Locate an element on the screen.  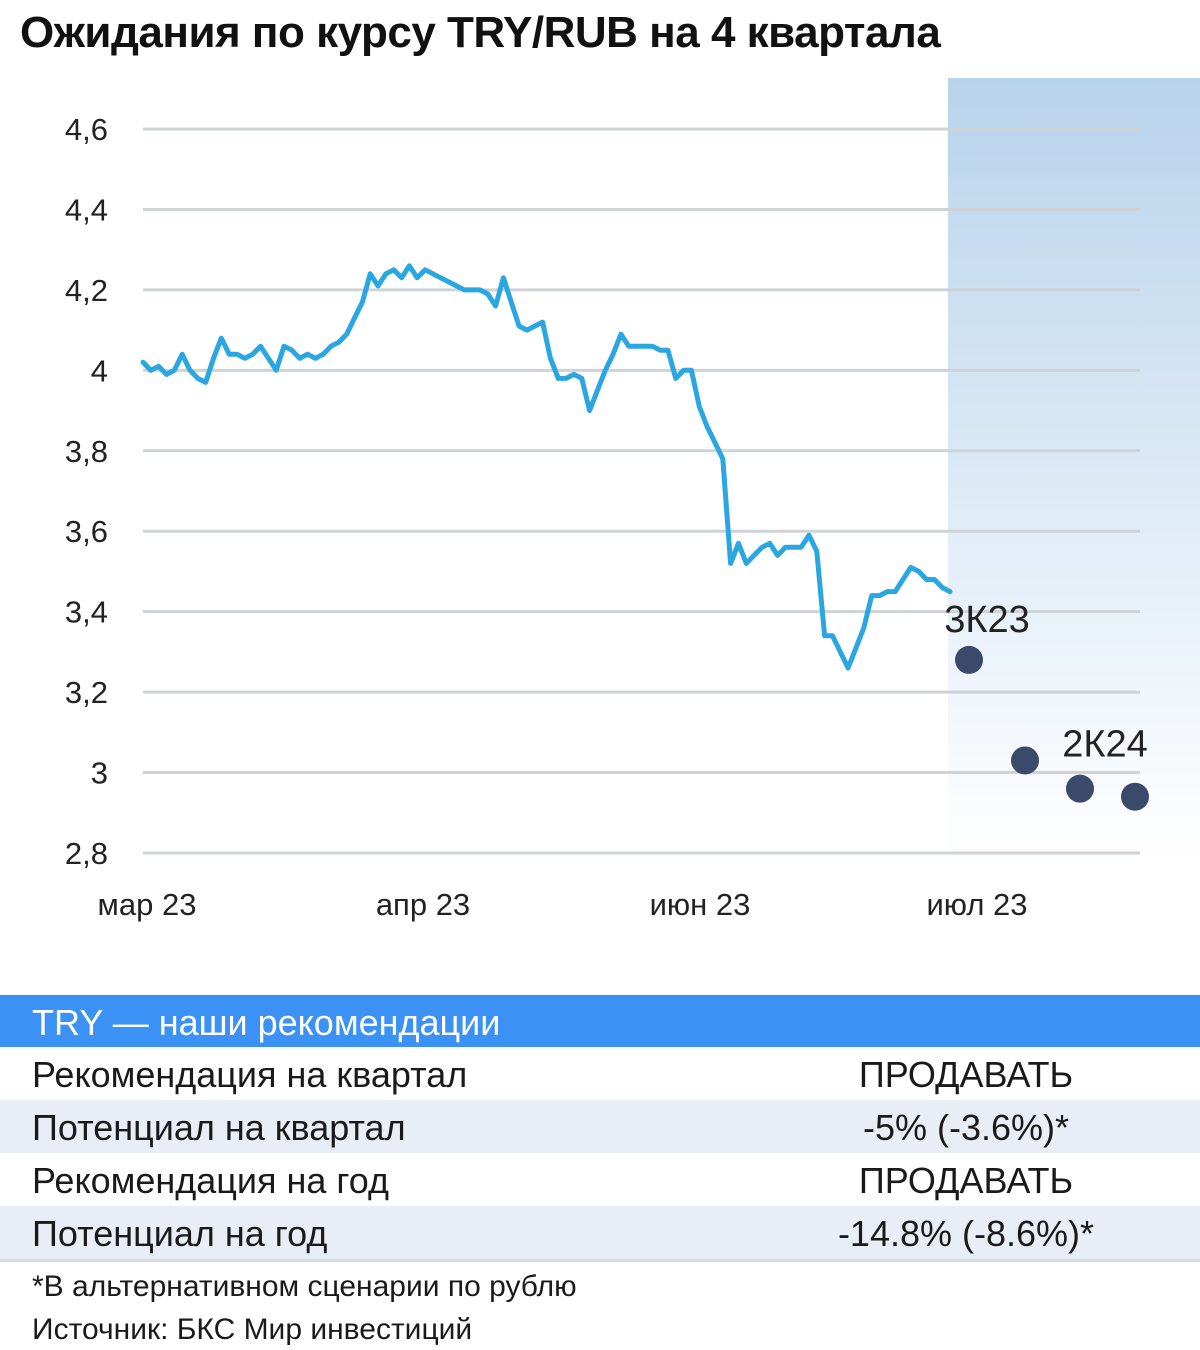
y-axis-ticks: 4,6 4,4 4,2 4 3,8 3,6 3,4 3,2 3 2,8 is located at coordinates (86, 491).